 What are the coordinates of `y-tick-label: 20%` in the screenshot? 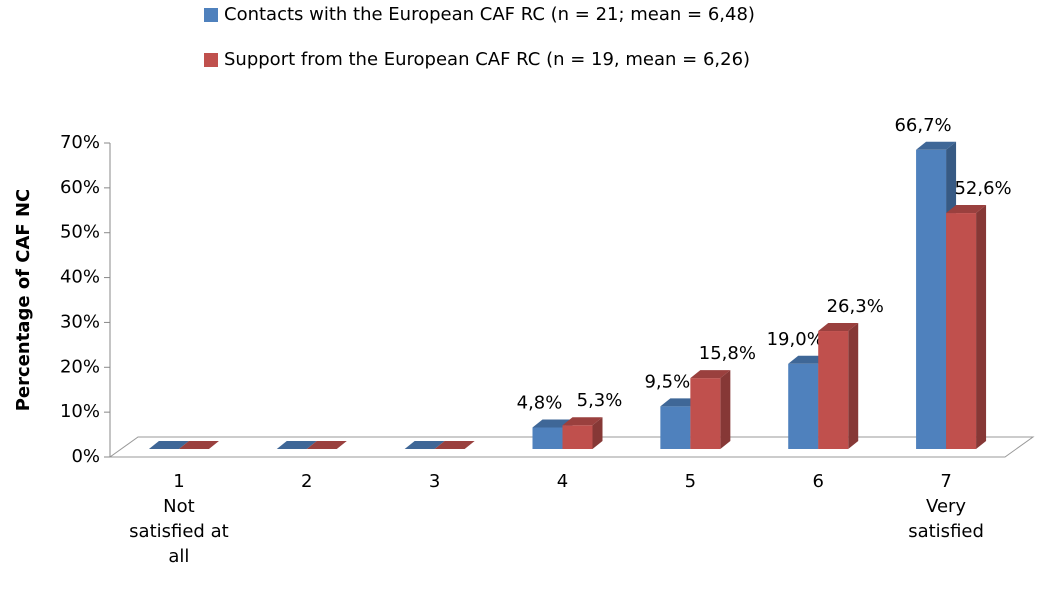 It's located at (80, 366).